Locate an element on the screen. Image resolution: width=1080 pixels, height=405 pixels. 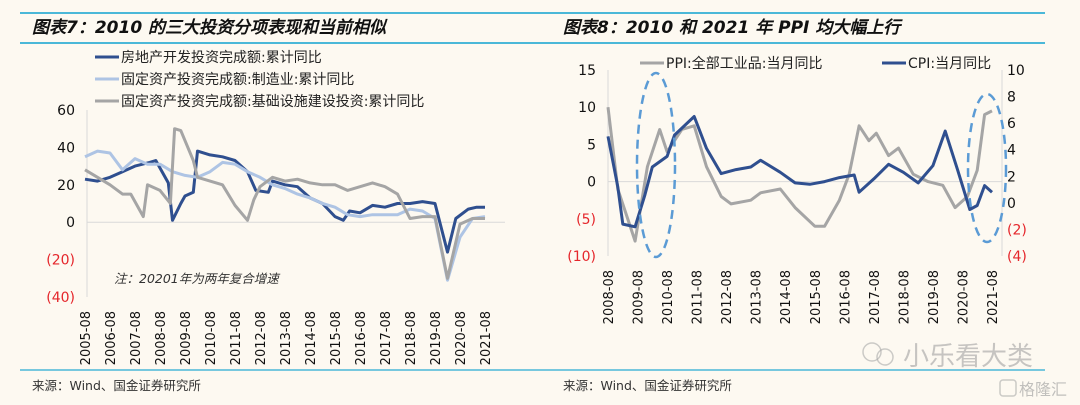
right-chart-title: 图表8：2010 和 2021 年 PPI 均大幅上行 is located at coordinates (733, 28).